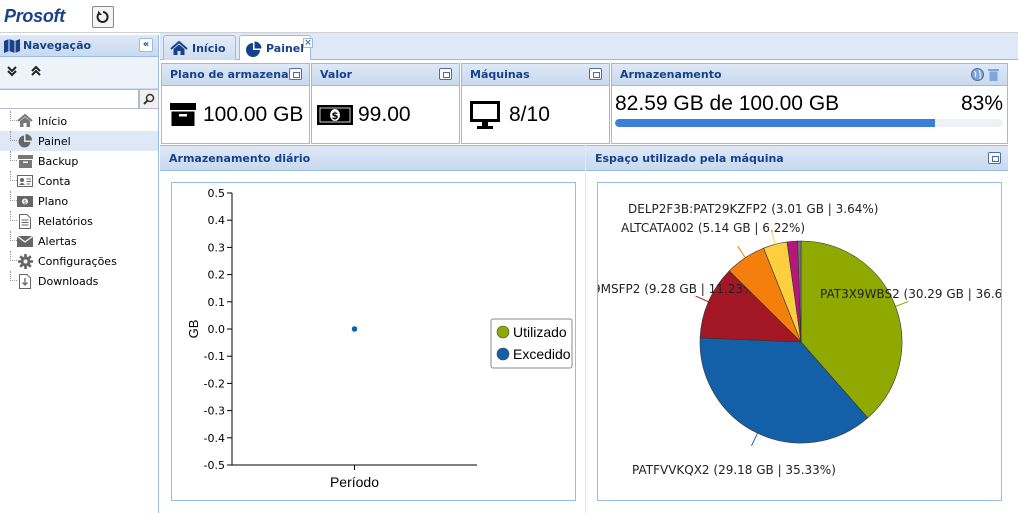 This screenshot has height=513, width=1018. What do you see at coordinates (193, 329) in the screenshot?
I see `y-axis-label: GB` at bounding box center [193, 329].